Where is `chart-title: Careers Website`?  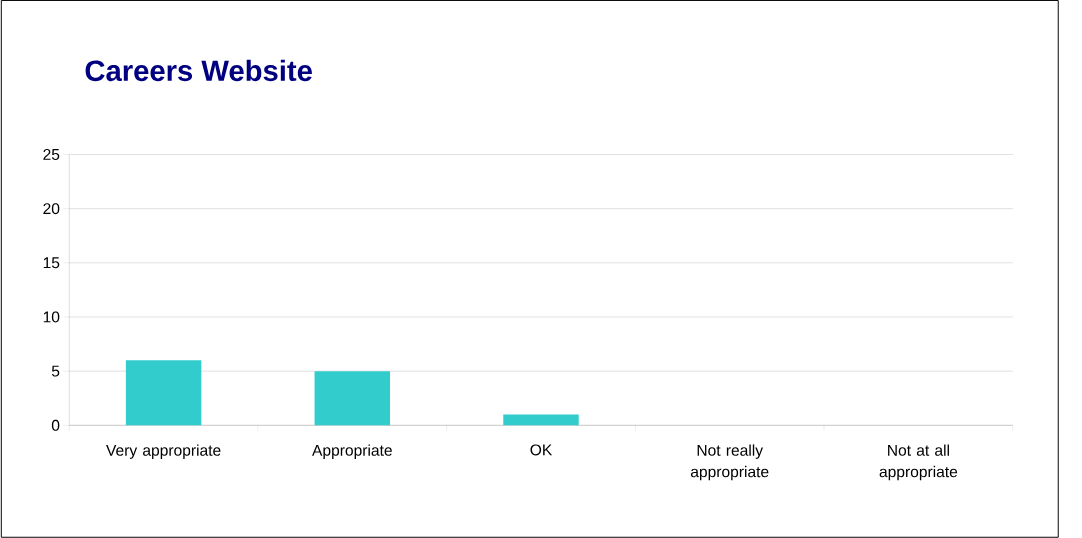 chart-title: Careers Website is located at coordinates (198, 70).